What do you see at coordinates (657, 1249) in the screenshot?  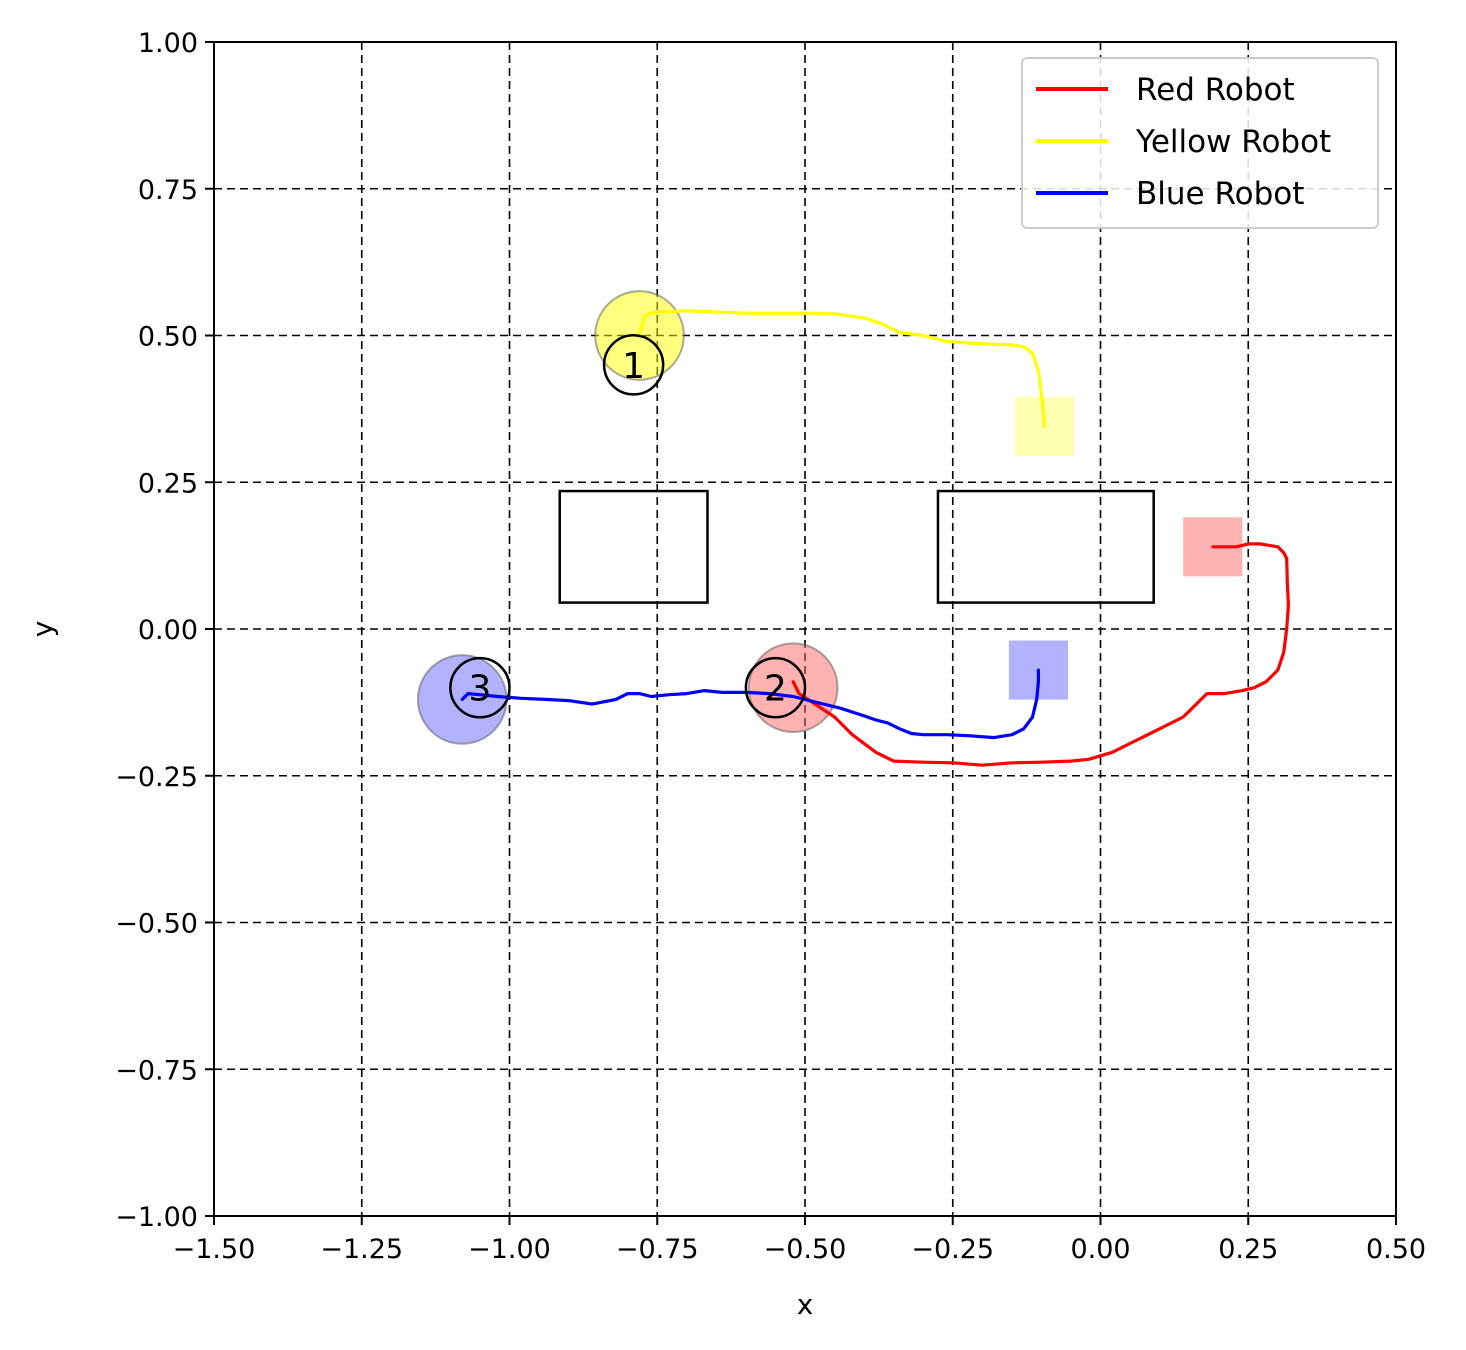 I see `x-tick-label-3: −0.75` at bounding box center [657, 1249].